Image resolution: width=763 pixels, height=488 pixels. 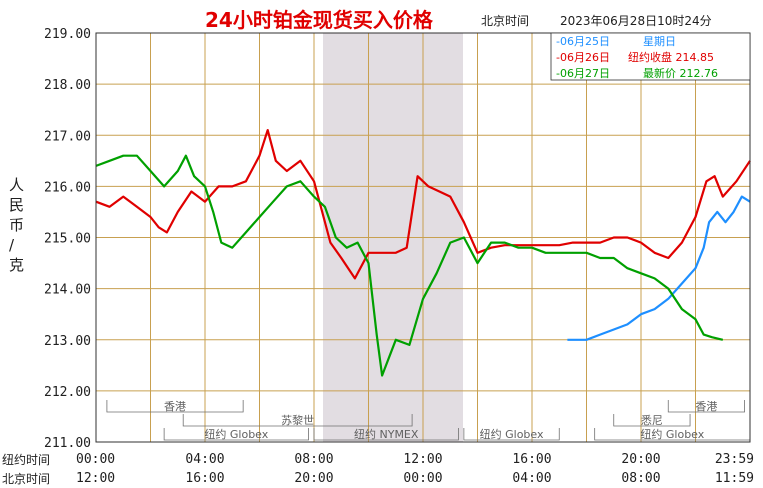 I want to click on x-tick-label-beijing: 08:00, so click(x=640, y=478).